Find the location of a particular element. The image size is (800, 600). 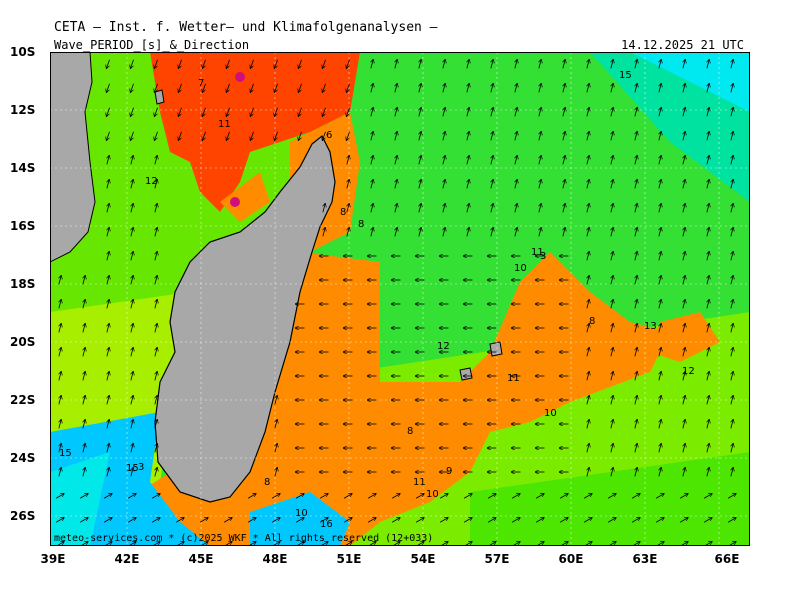

contour-label: 9 is located at coordinates (449, 471).